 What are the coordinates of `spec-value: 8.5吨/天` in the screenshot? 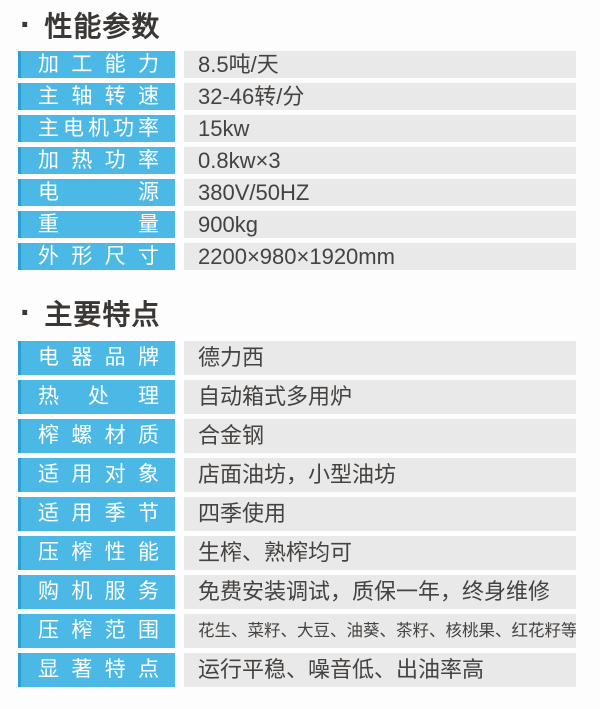 It's located at (380, 64).